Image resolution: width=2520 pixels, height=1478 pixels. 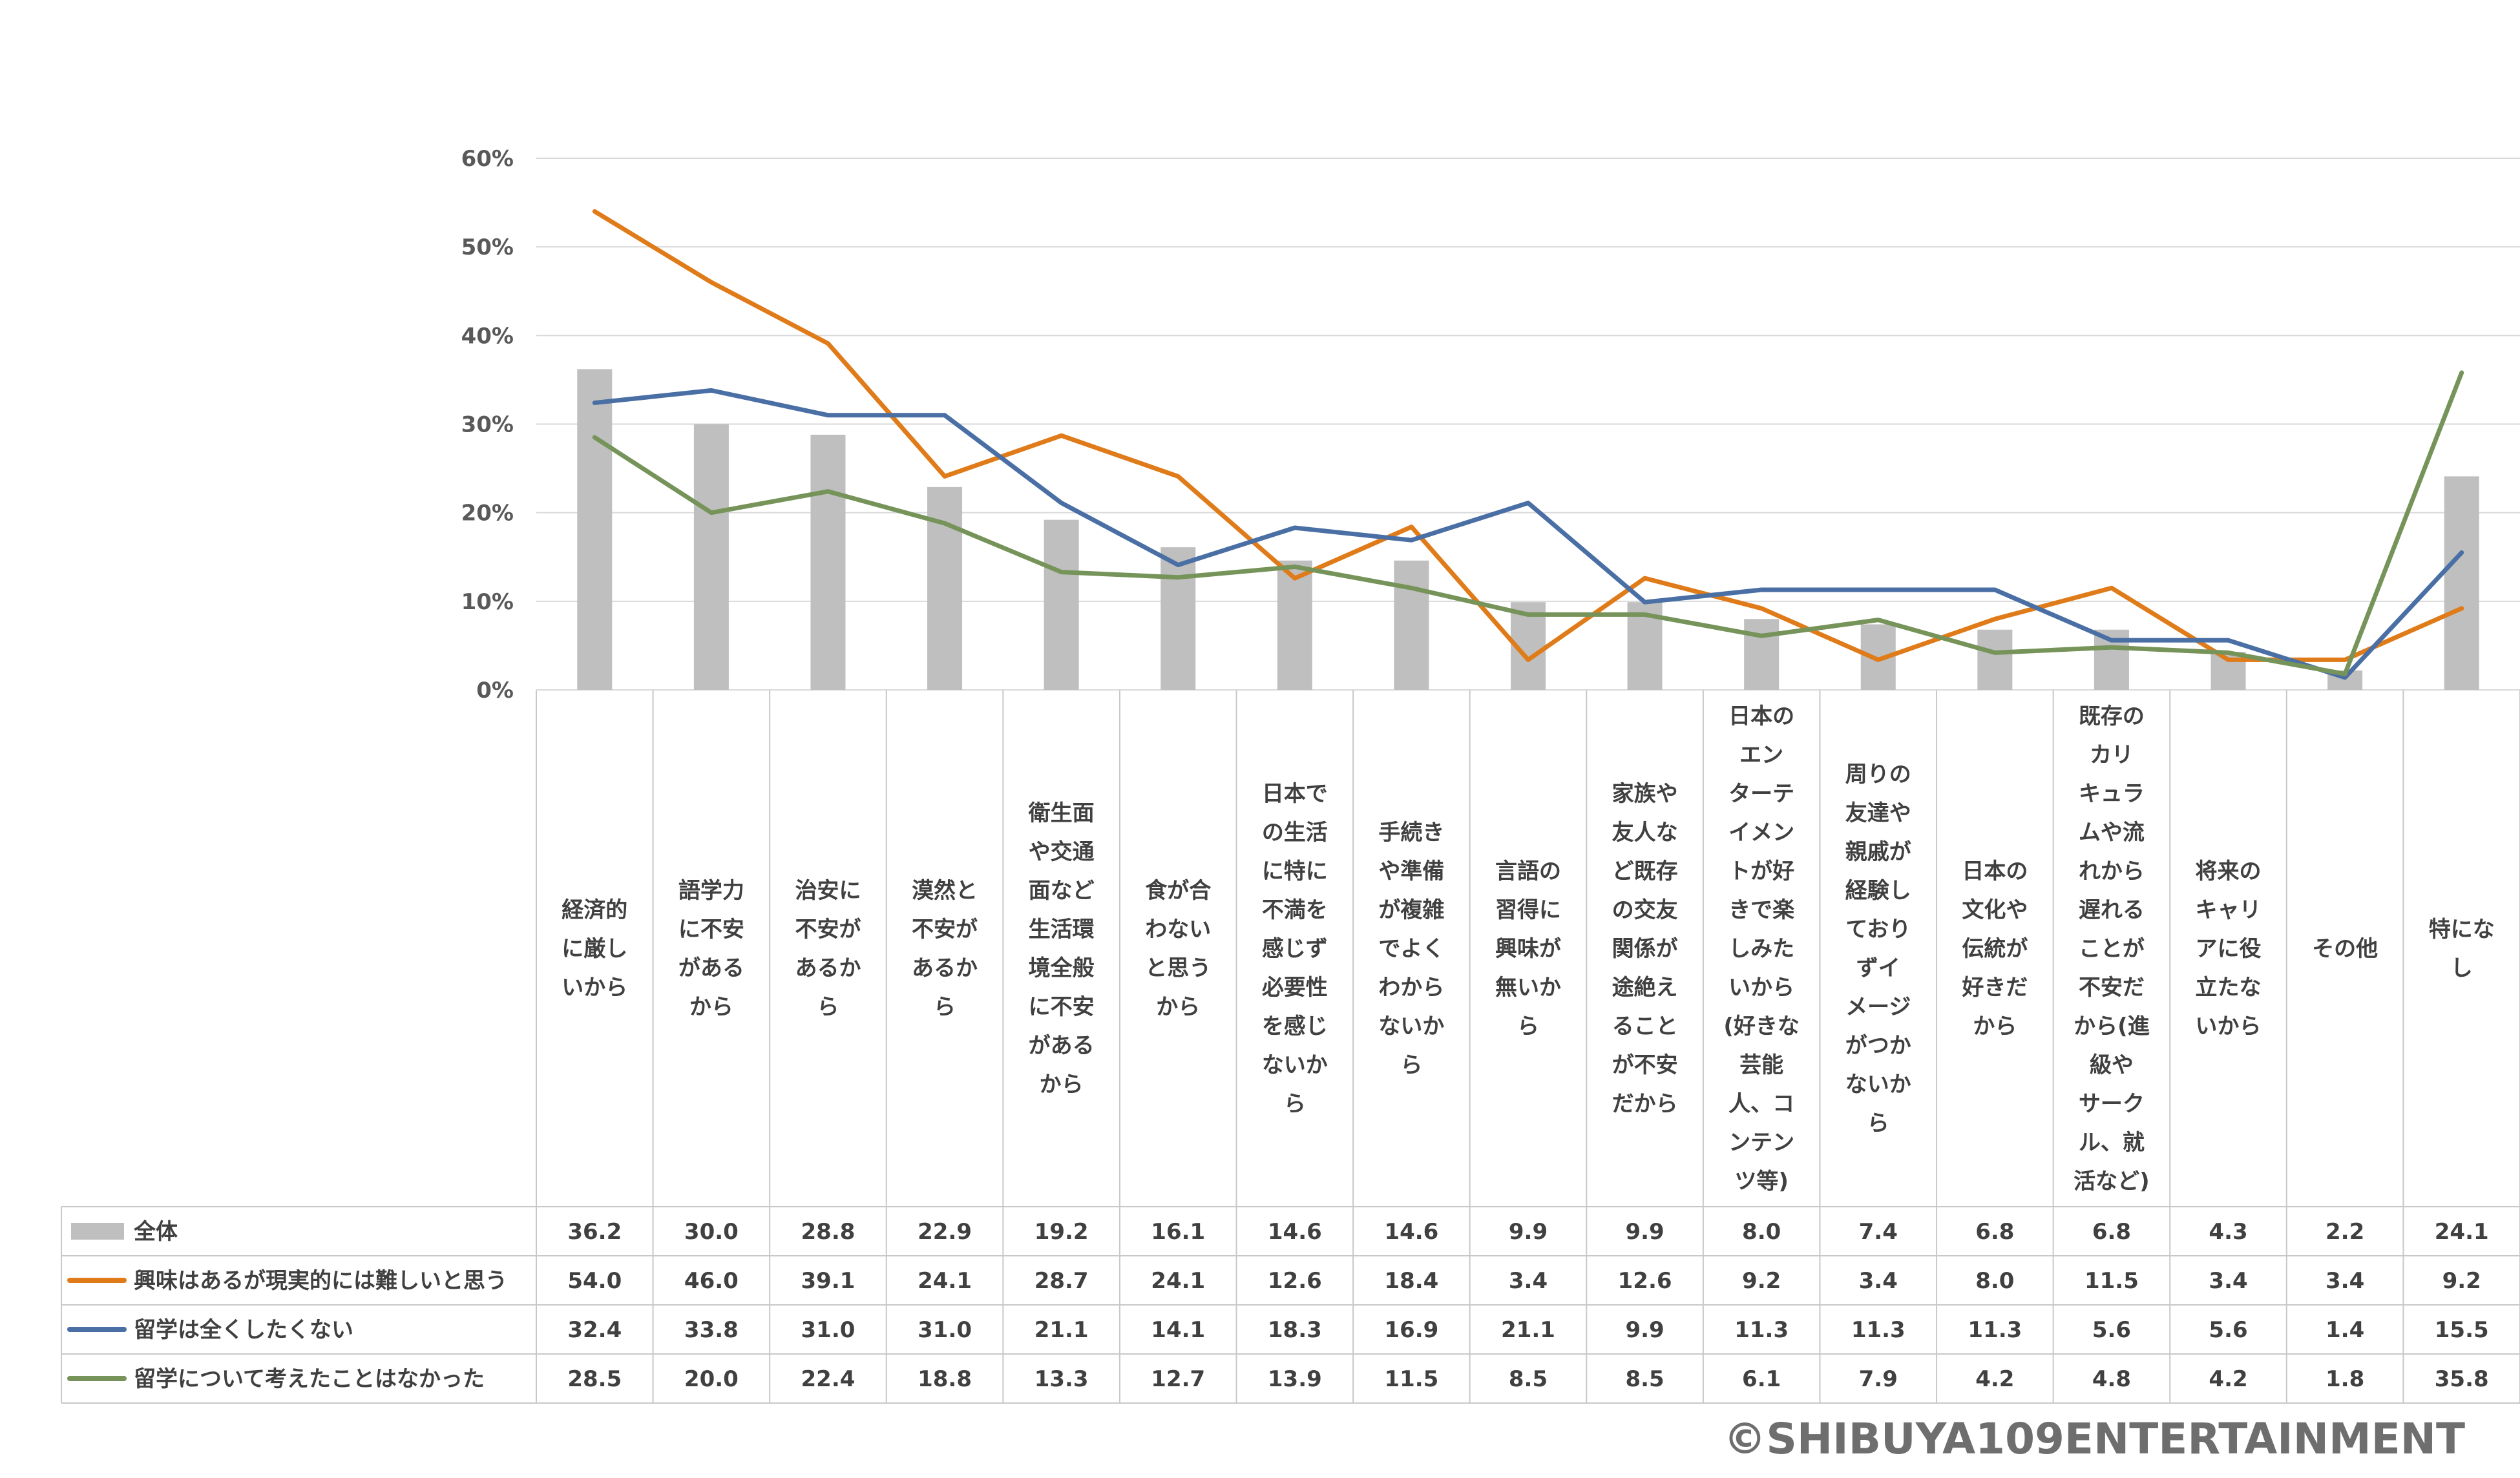 I want to click on category-label: キュラ, so click(x=2112, y=794).